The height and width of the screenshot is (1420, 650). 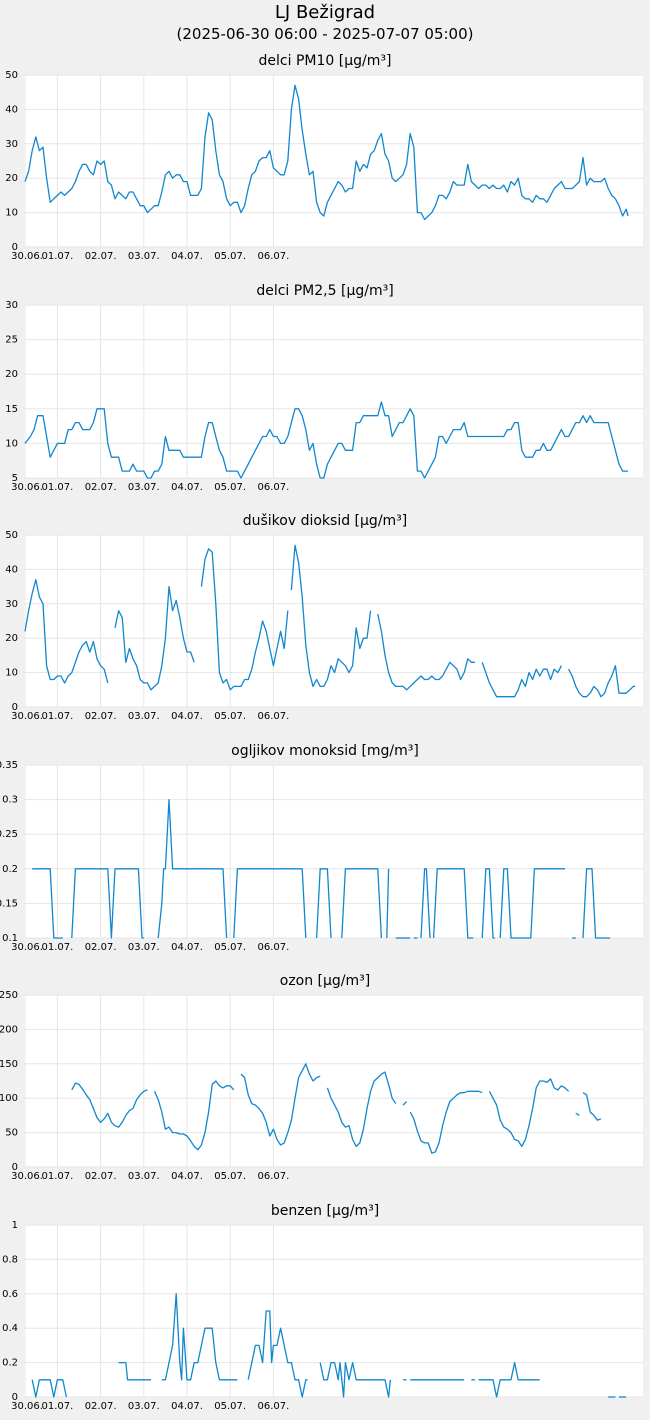 I want to click on y-tick-label: 0.6, so click(x=10, y=1294).